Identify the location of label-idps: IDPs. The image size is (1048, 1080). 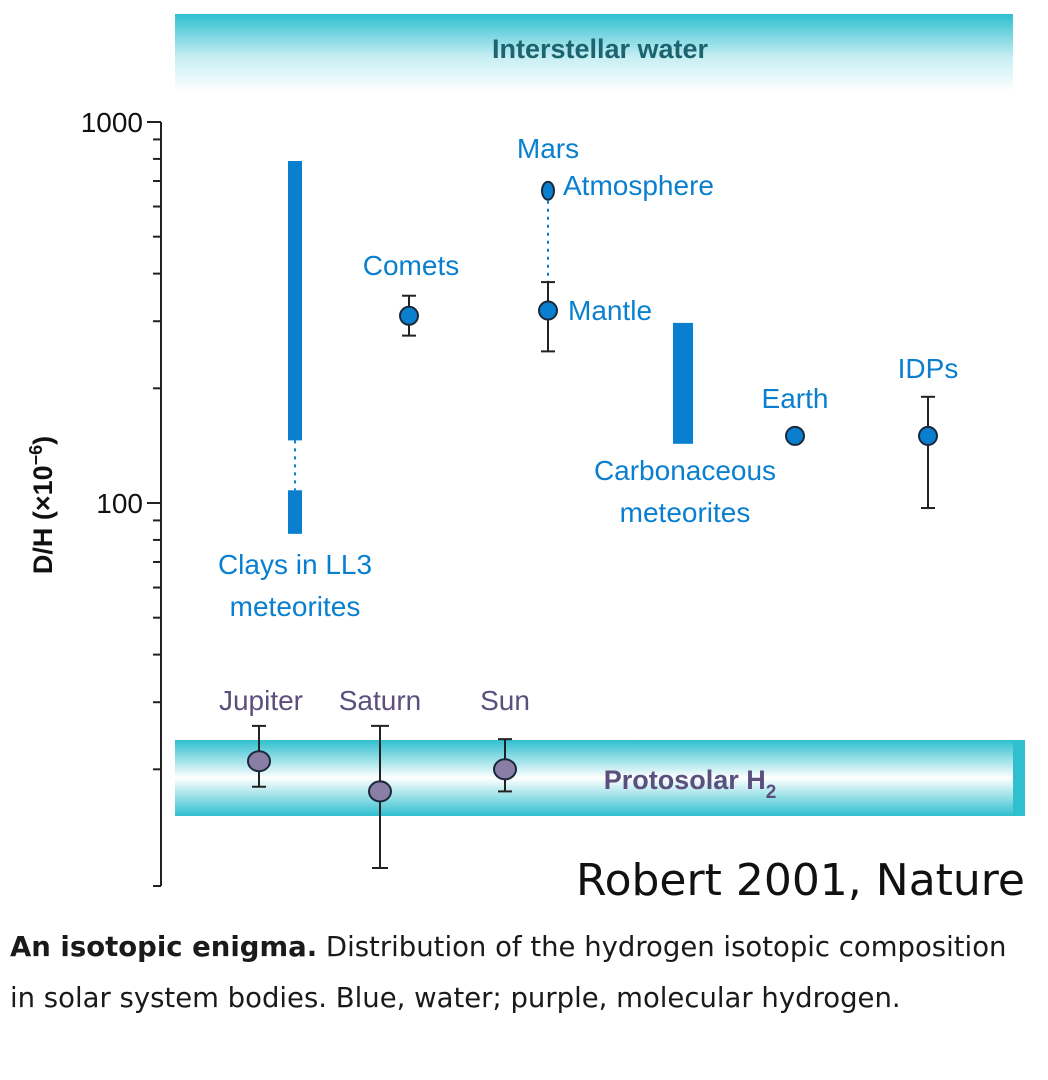
(928, 368).